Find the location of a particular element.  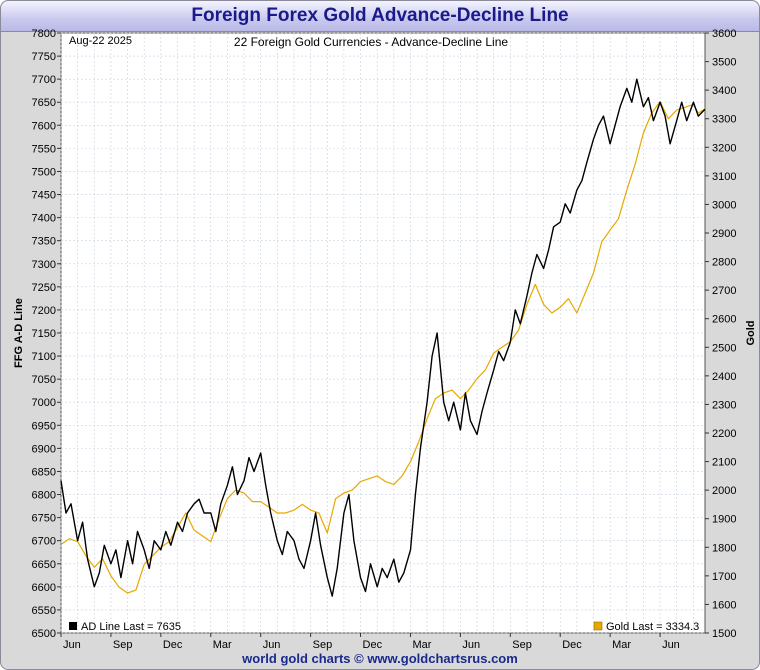

left-tick-label: 7800 is located at coordinates (44, 34).